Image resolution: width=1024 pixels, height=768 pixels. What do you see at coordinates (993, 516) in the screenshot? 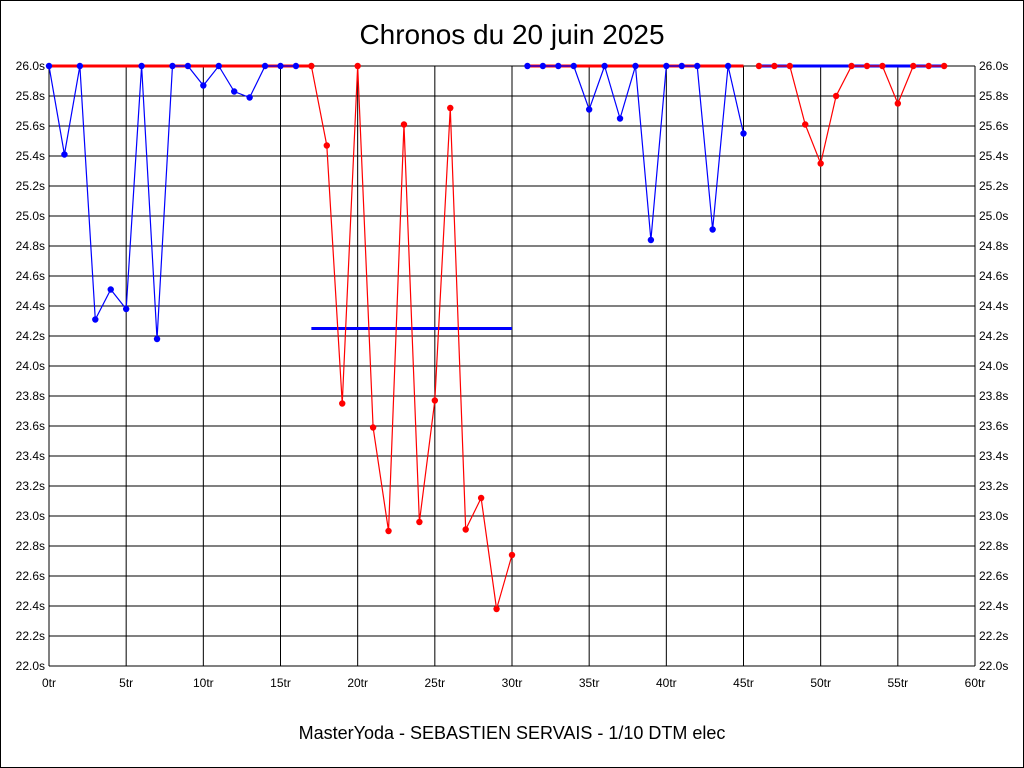
I see `y-tick-label-right: 23.0s` at bounding box center [993, 516].